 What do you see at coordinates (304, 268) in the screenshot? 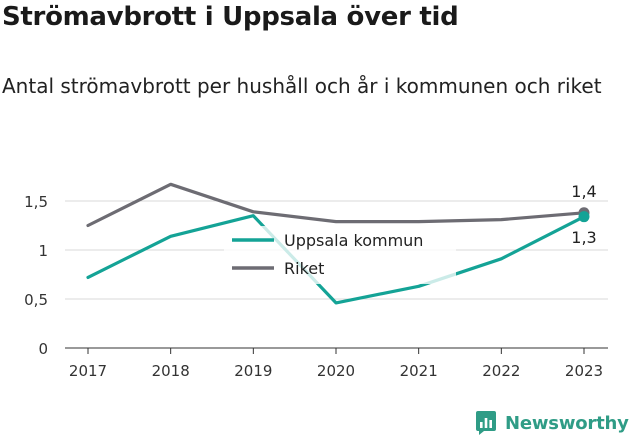
I see `legend-label: Riket` at bounding box center [304, 268].